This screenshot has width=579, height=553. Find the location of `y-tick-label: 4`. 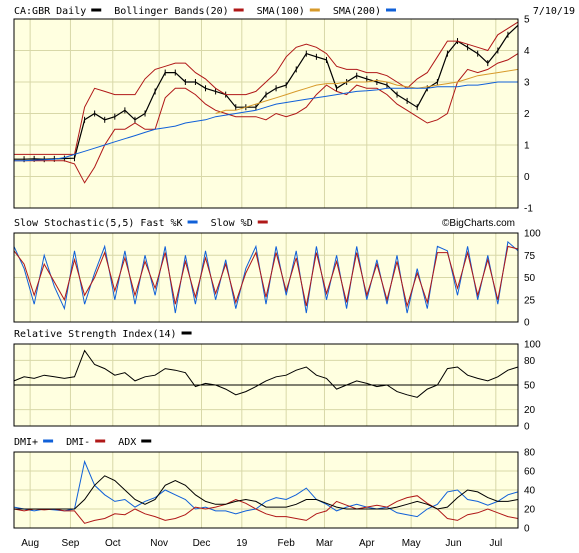

y-tick-label: 4 is located at coordinates (527, 51).